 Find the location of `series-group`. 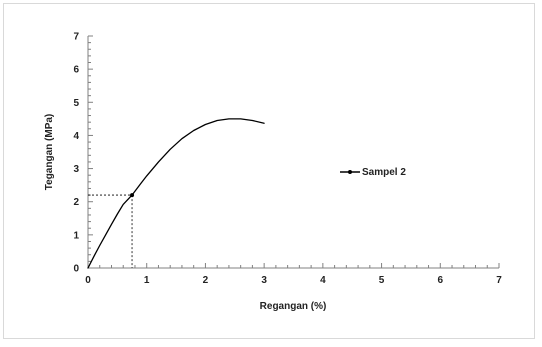

series-group is located at coordinates (176, 193).